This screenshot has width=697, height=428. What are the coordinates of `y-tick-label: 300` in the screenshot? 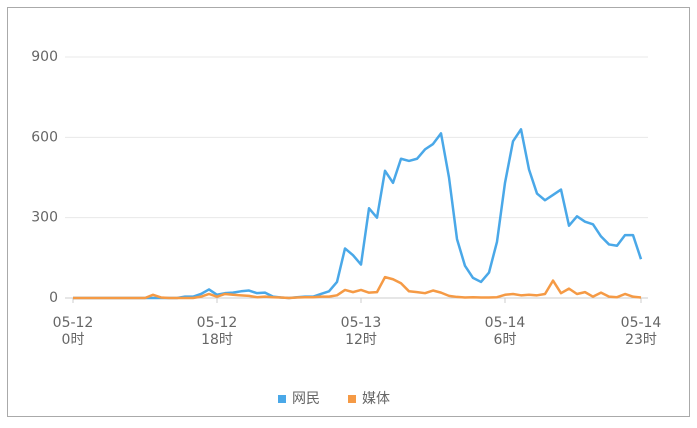 It's located at (44, 218).